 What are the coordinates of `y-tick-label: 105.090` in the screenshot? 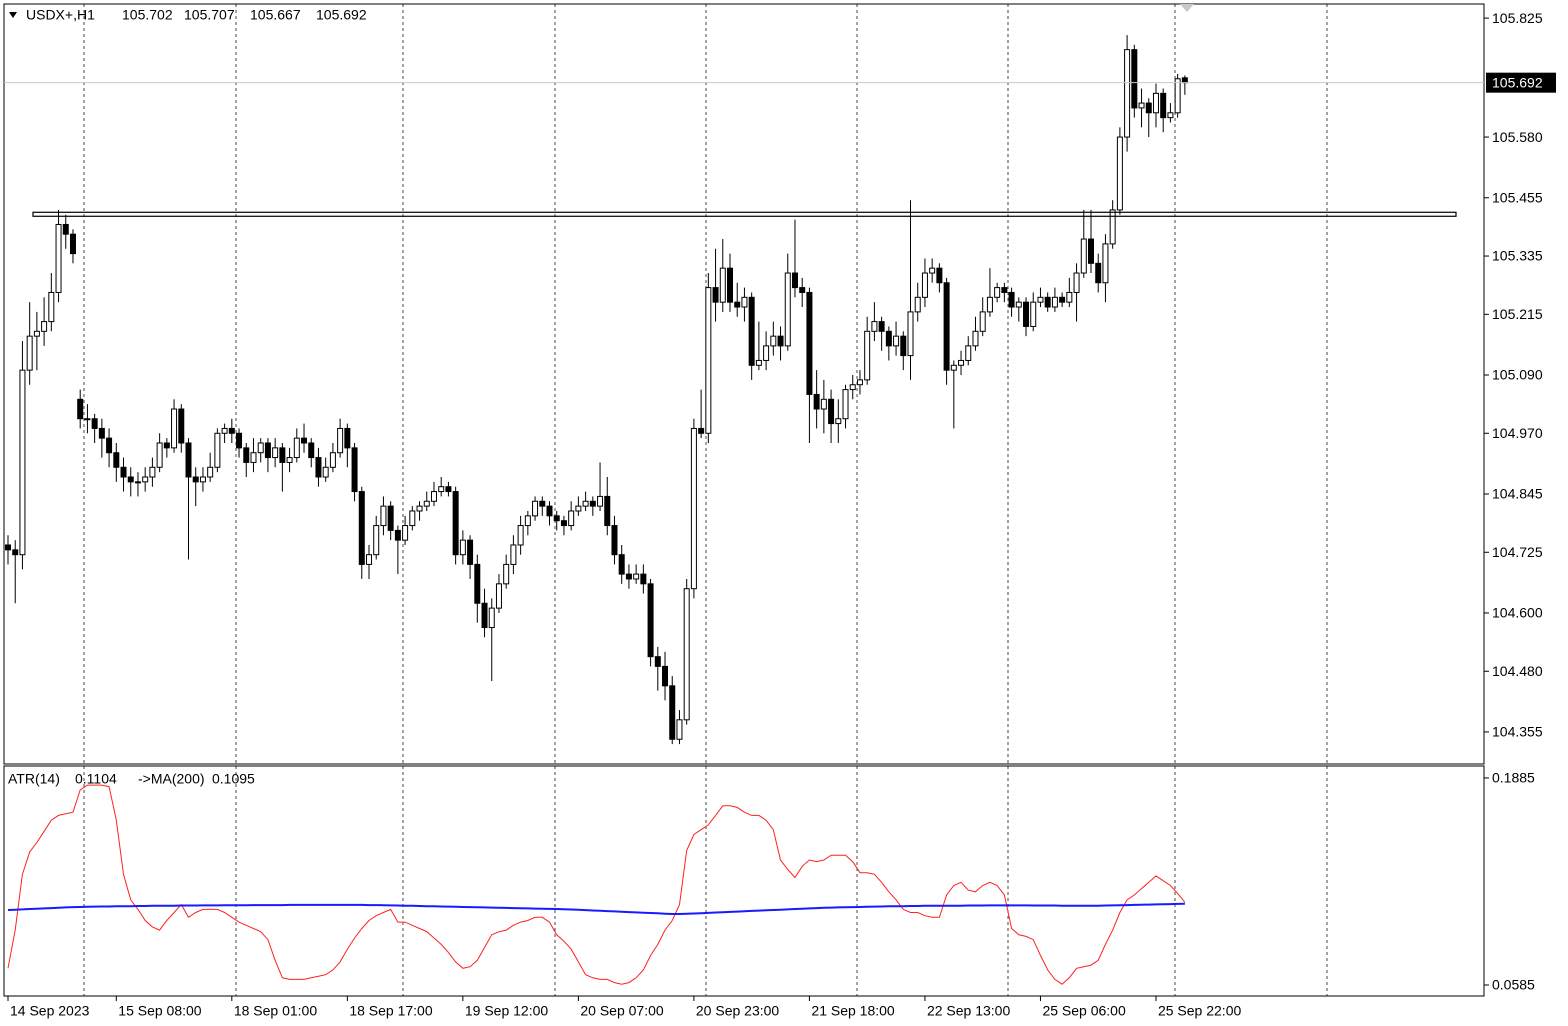 It's located at (1517, 375).